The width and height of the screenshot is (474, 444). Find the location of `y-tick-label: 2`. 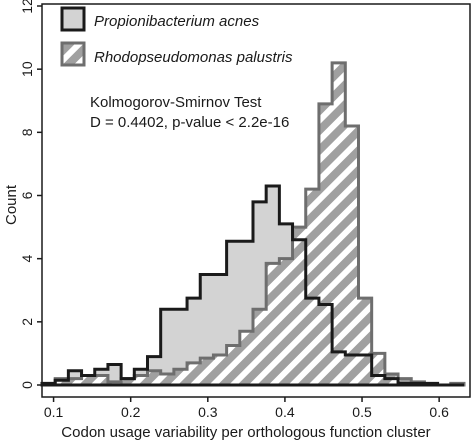

y-tick-label: 2 is located at coordinates (27, 322).